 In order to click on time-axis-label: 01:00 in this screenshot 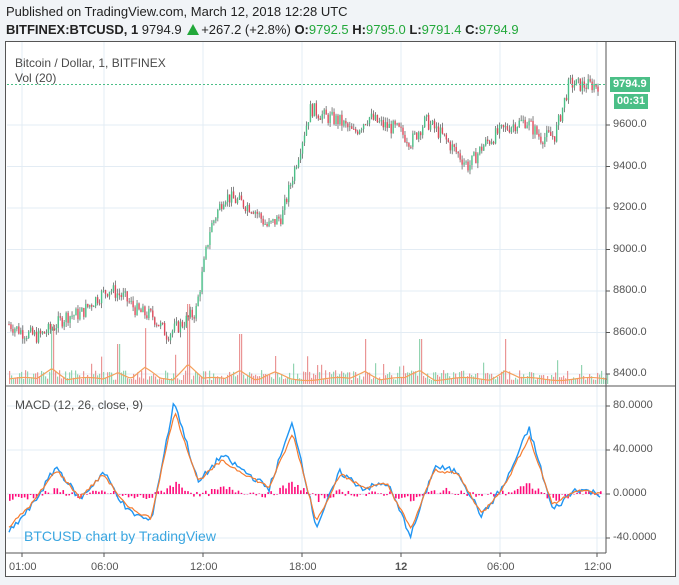, I will do `click(23, 567)`.